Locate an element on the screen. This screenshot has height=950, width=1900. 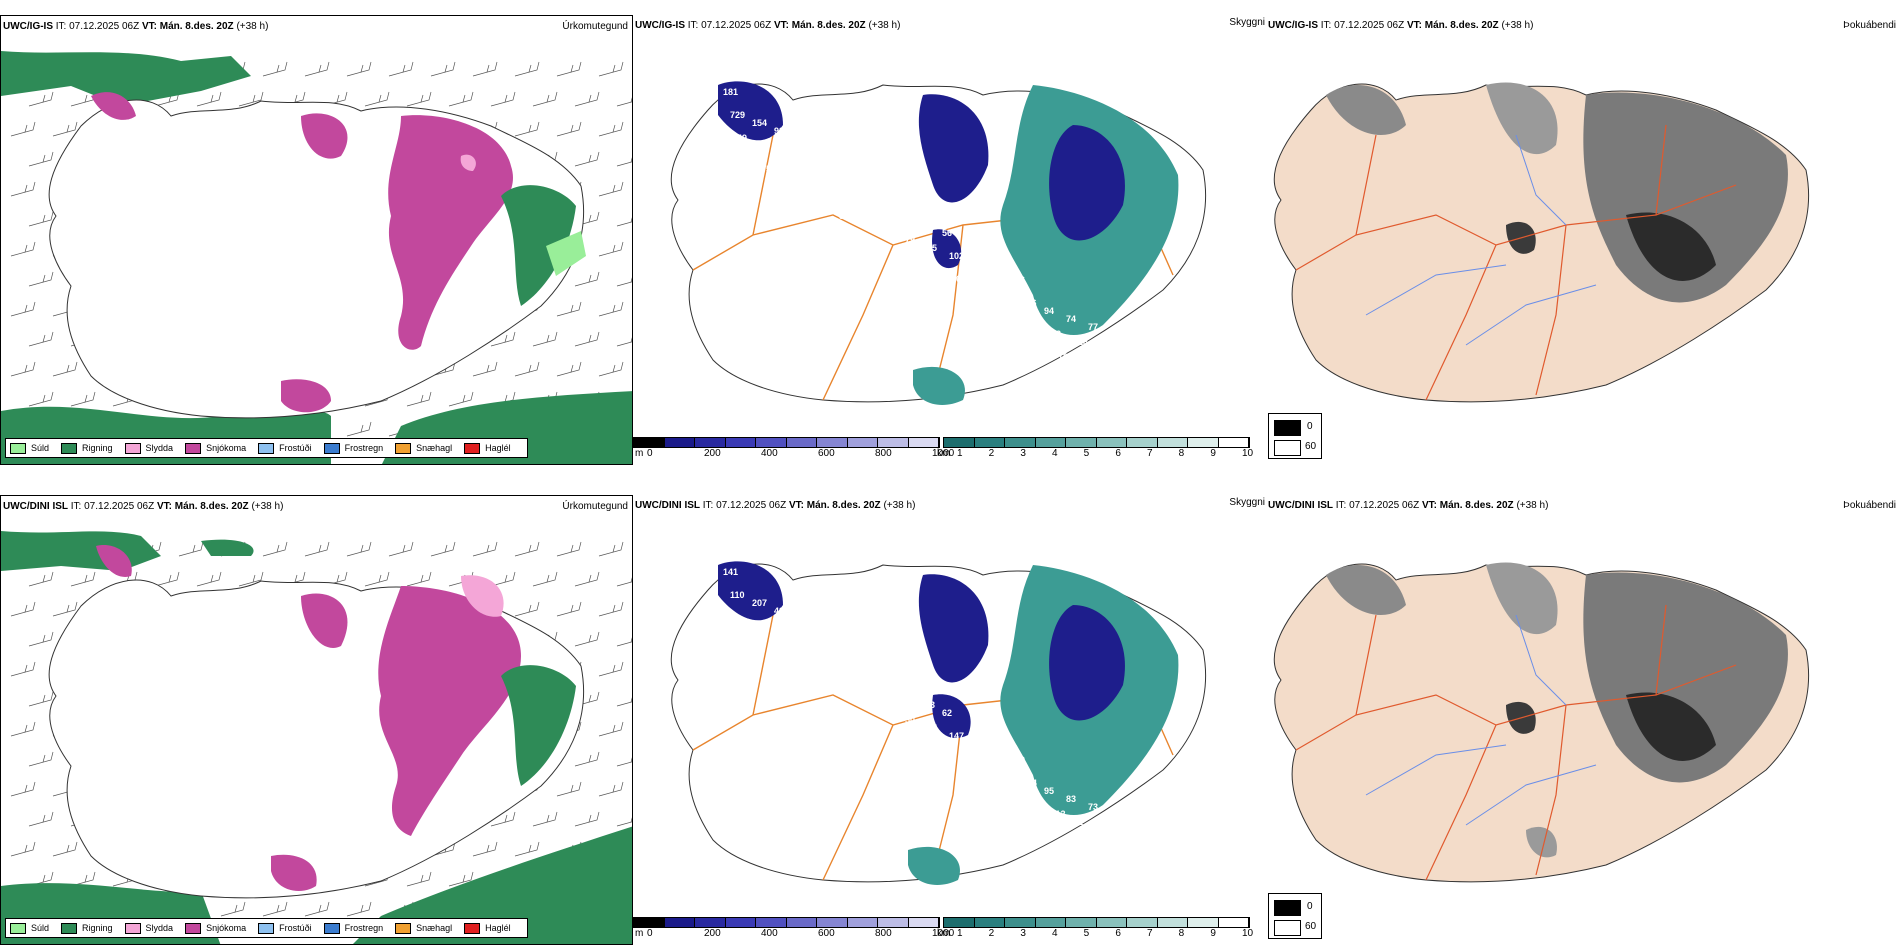
colorbar-unit: km is located at coordinates (944, 933).